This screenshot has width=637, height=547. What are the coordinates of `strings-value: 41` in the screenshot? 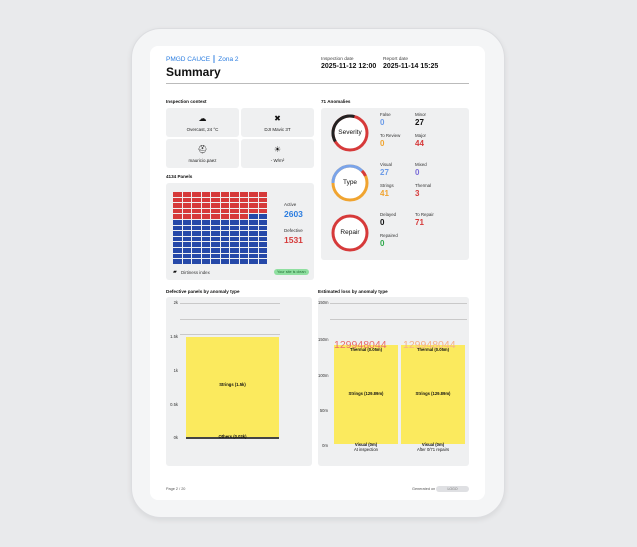 It's located at (384, 193).